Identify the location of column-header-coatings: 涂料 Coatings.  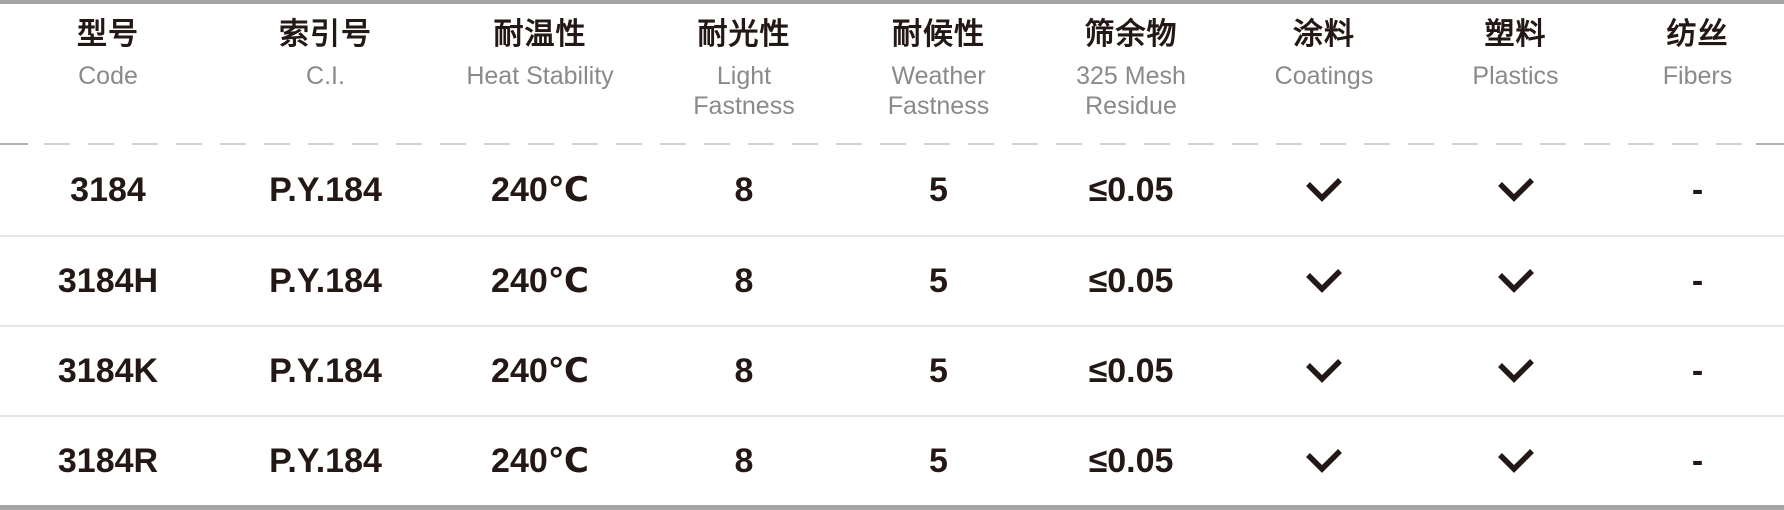
(1324, 73).